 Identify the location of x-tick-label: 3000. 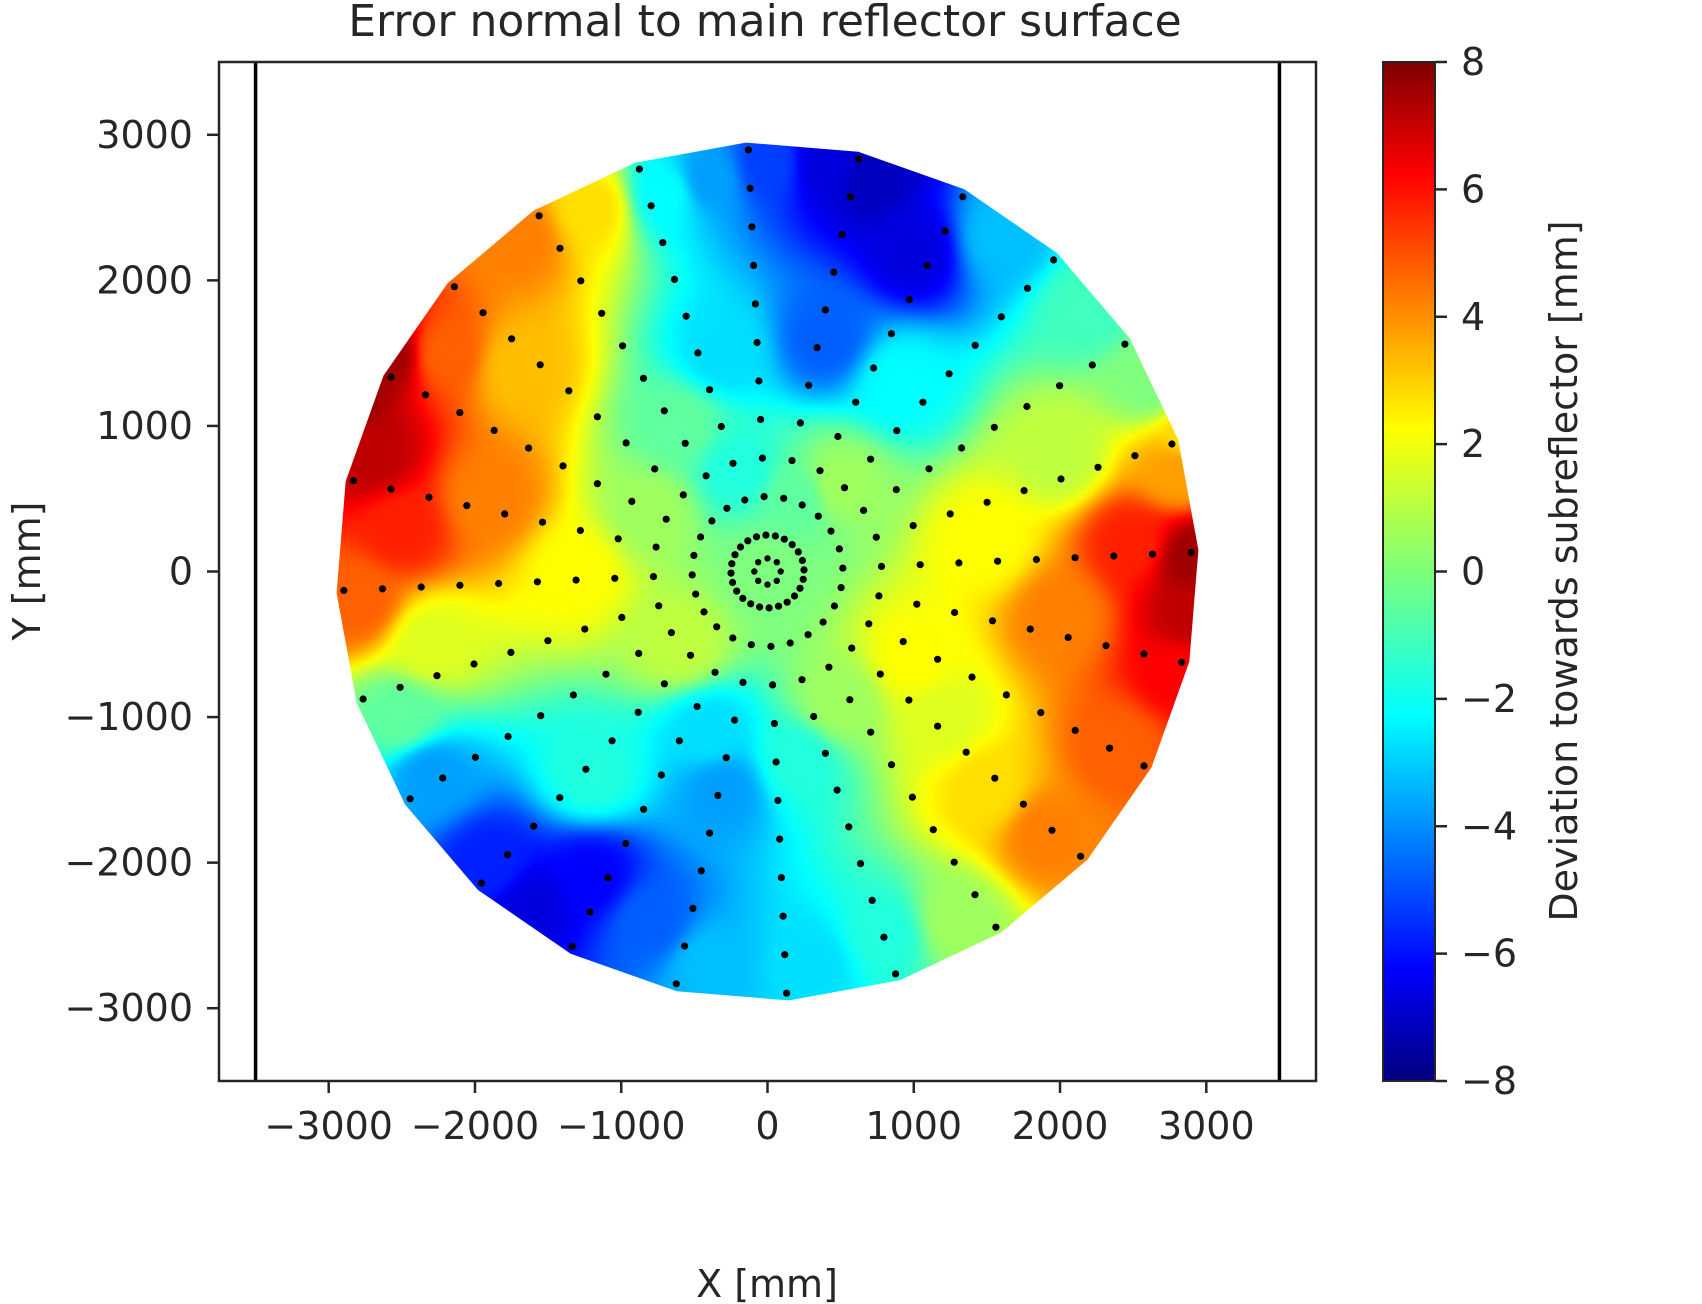
(1206, 1126).